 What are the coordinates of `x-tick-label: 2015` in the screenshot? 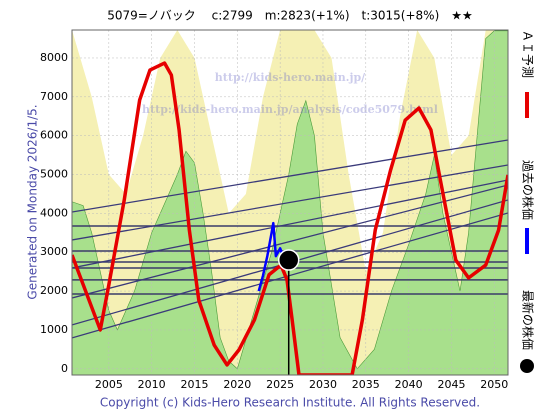 It's located at (194, 384).